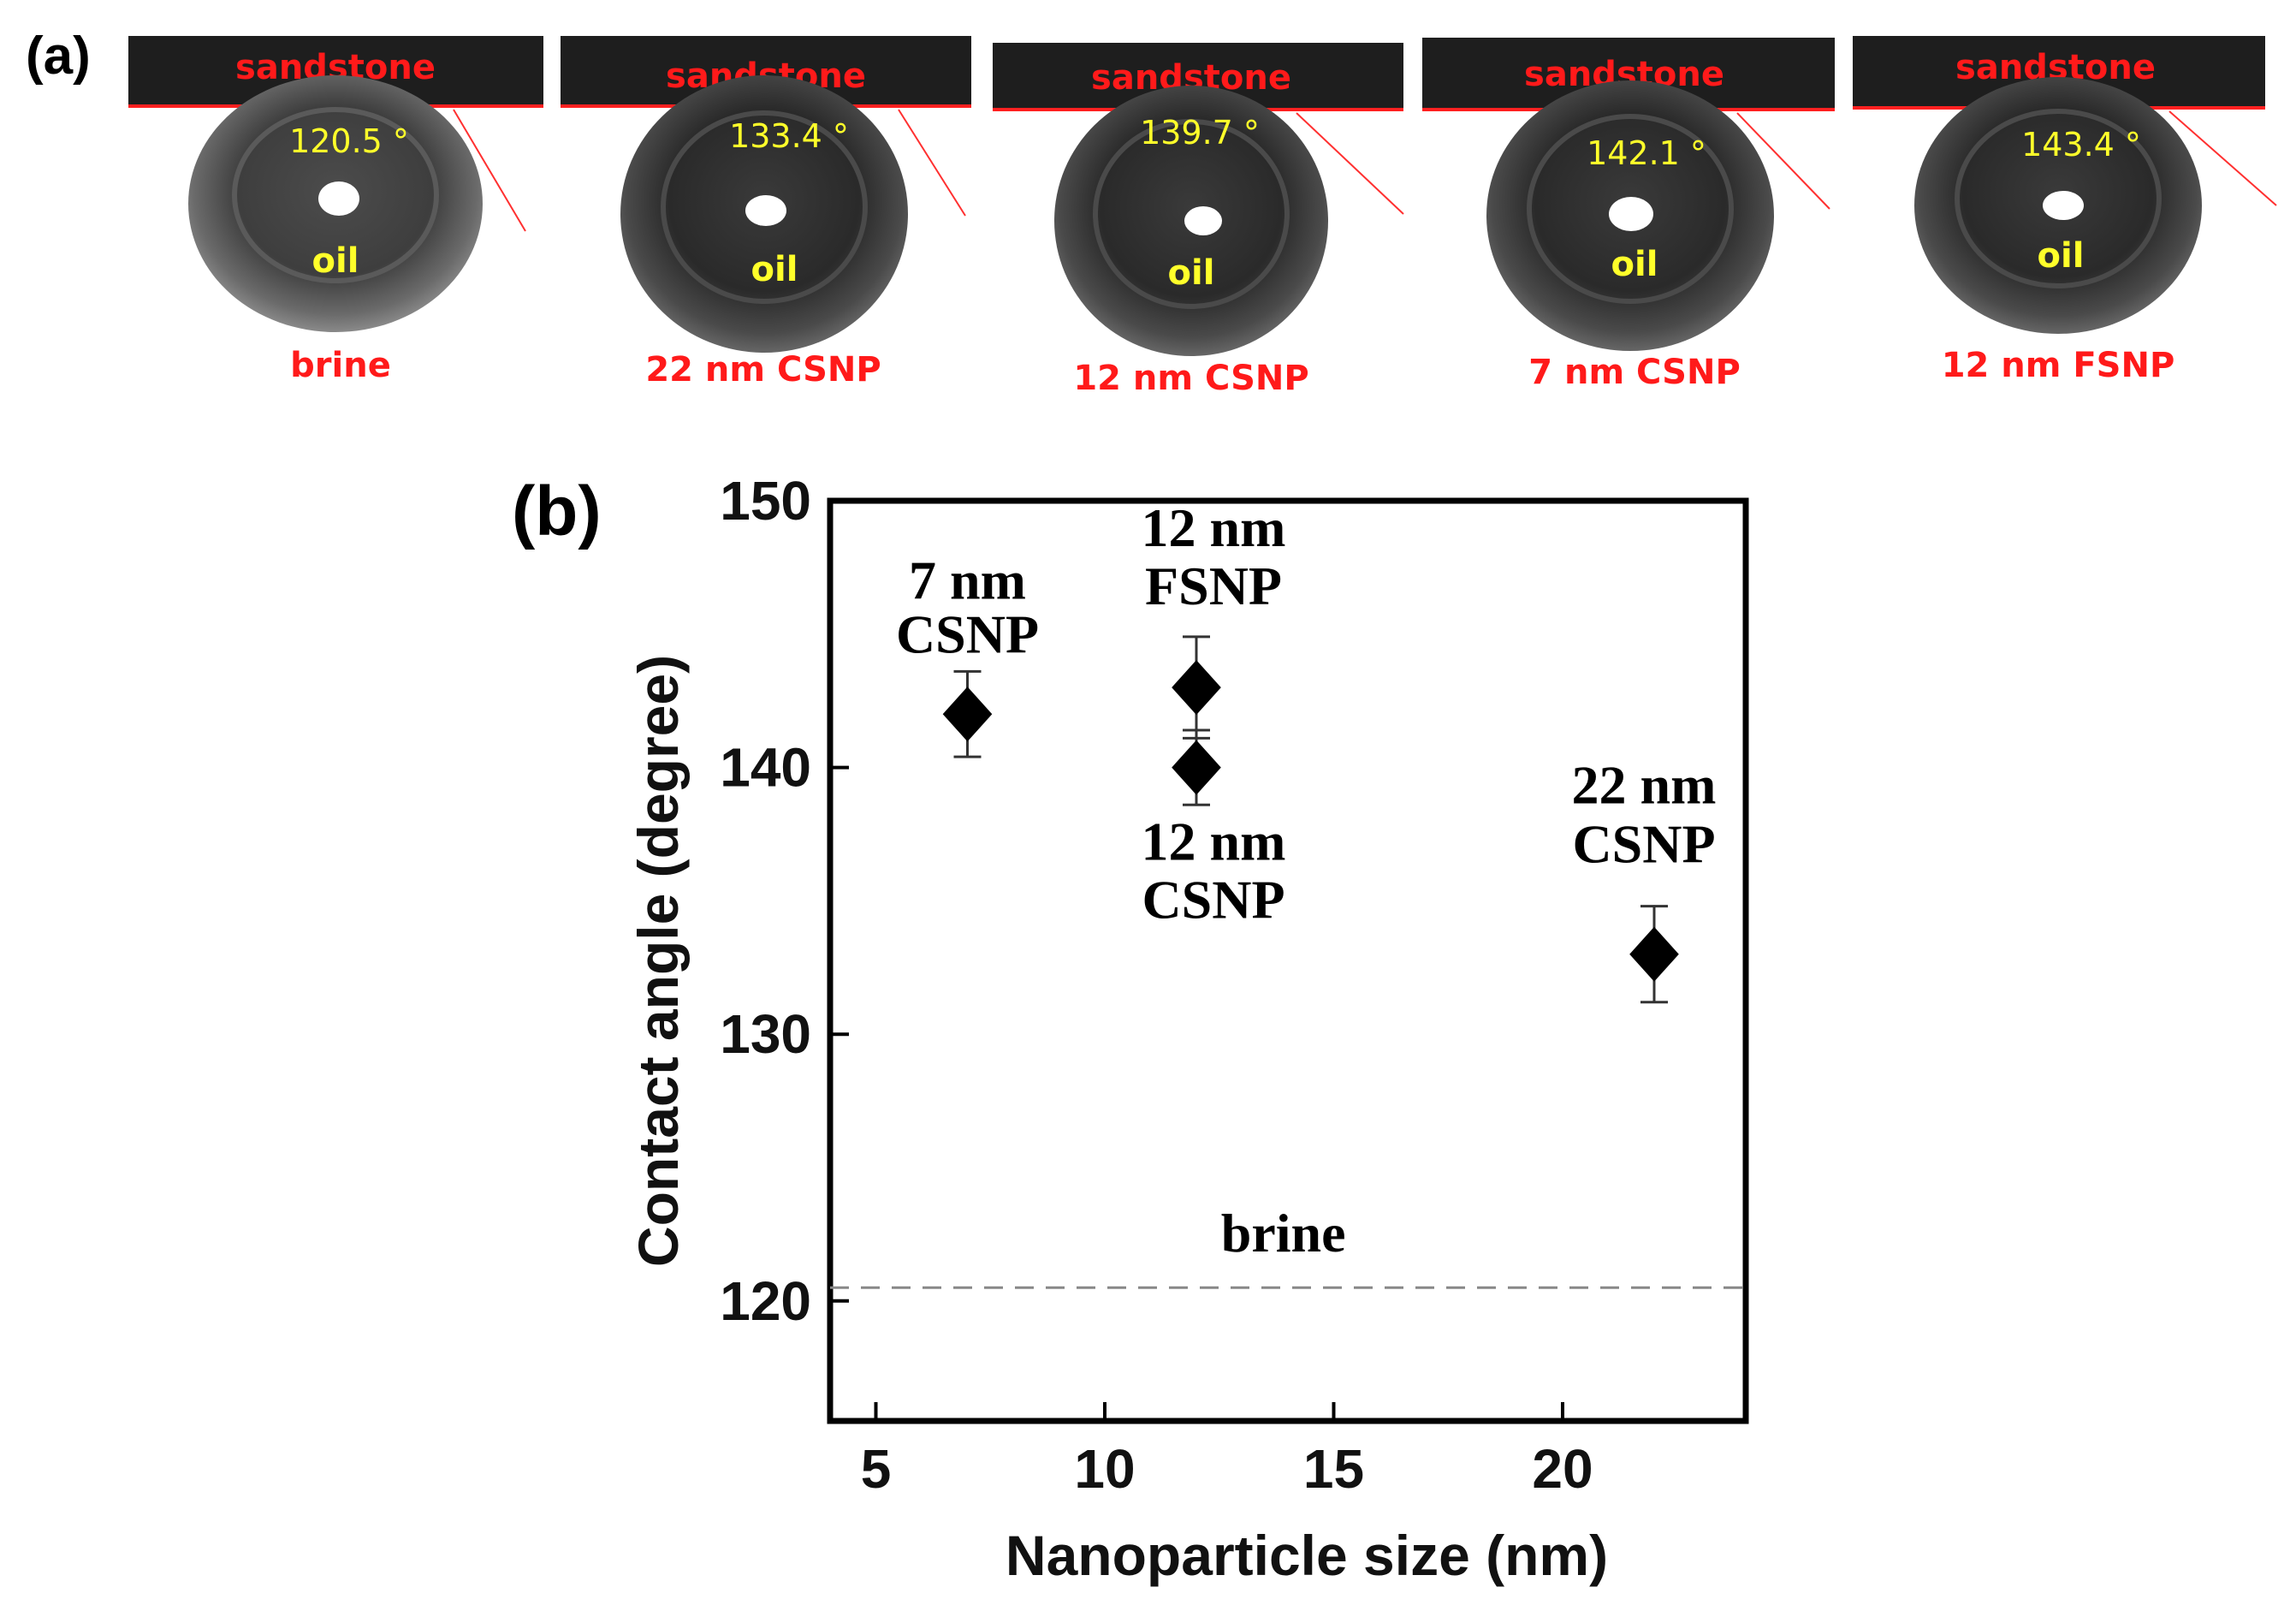 This screenshot has height=1599, width=2296. Describe the element at coordinates (1190, 378) in the screenshot. I see `condition-label: 12 nm CSNP` at that location.